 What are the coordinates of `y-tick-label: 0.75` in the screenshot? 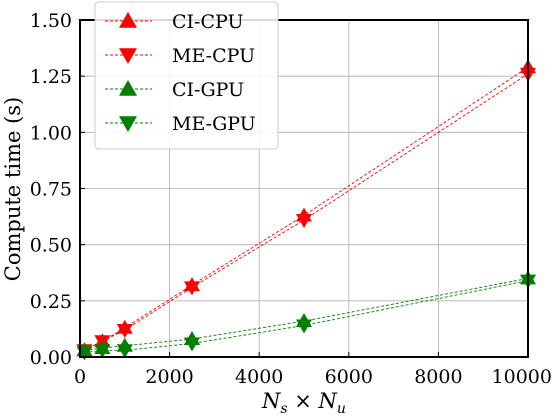 It's located at (51, 190).